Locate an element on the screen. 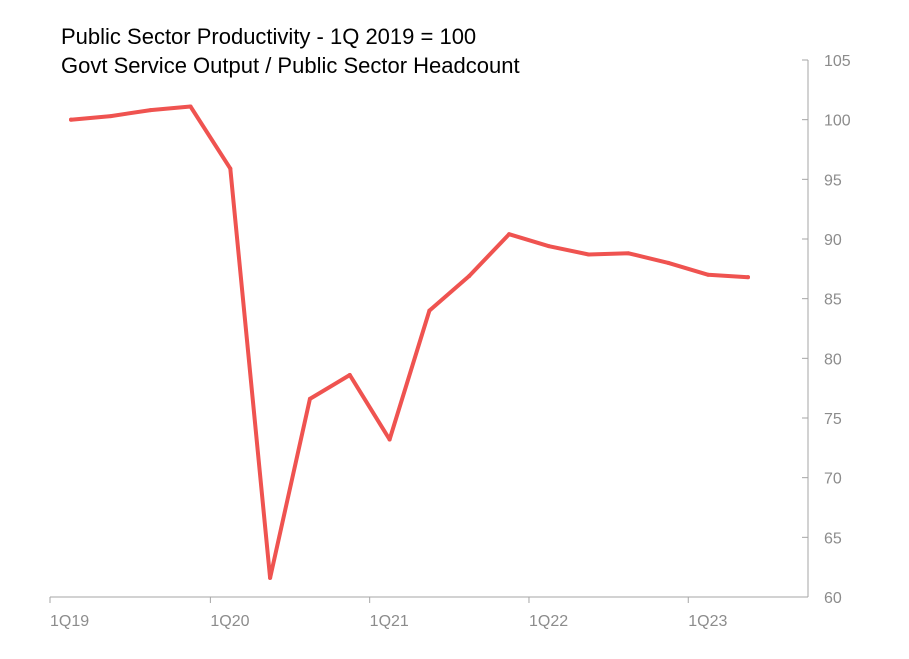 The image size is (909, 659). y-axis: 60 65 70 75 80 85 90 95 100 105 is located at coordinates (826, 330).